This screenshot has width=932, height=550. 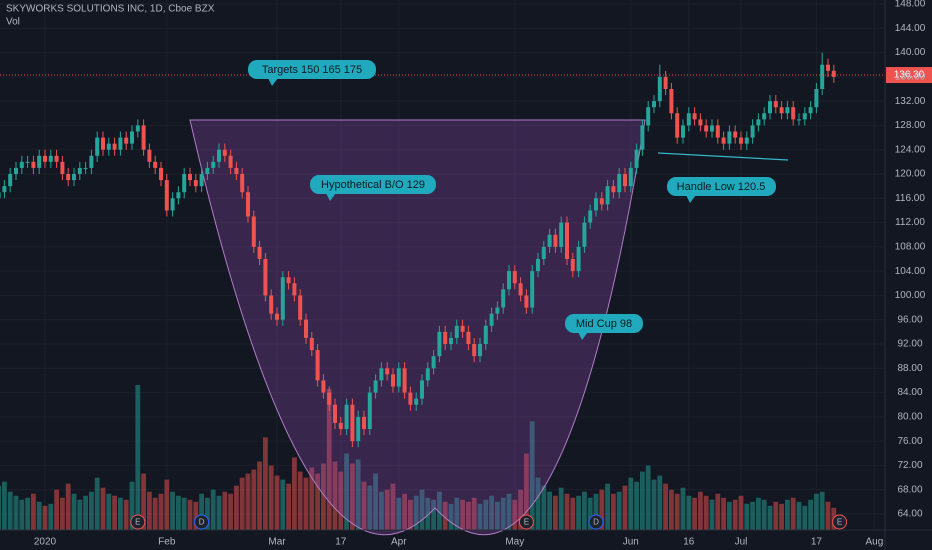 What do you see at coordinates (910, 271) in the screenshot?
I see `y-tick-label: 104.00` at bounding box center [910, 271].